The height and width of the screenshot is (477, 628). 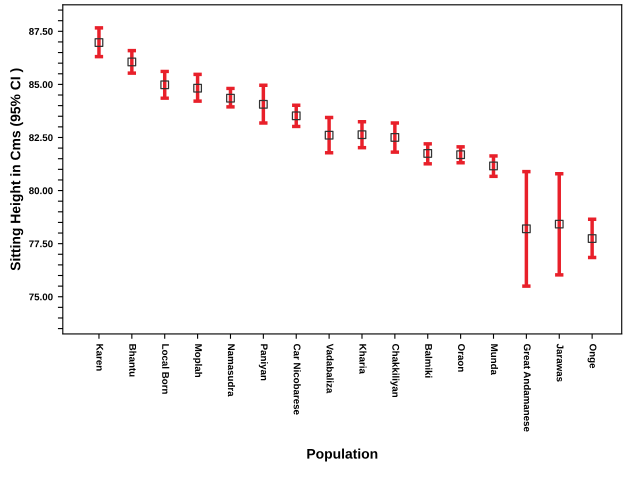 What do you see at coordinates (17, 169) in the screenshot?
I see `y-axis-title: Sitting Height in Cms (95% CI )` at bounding box center [17, 169].